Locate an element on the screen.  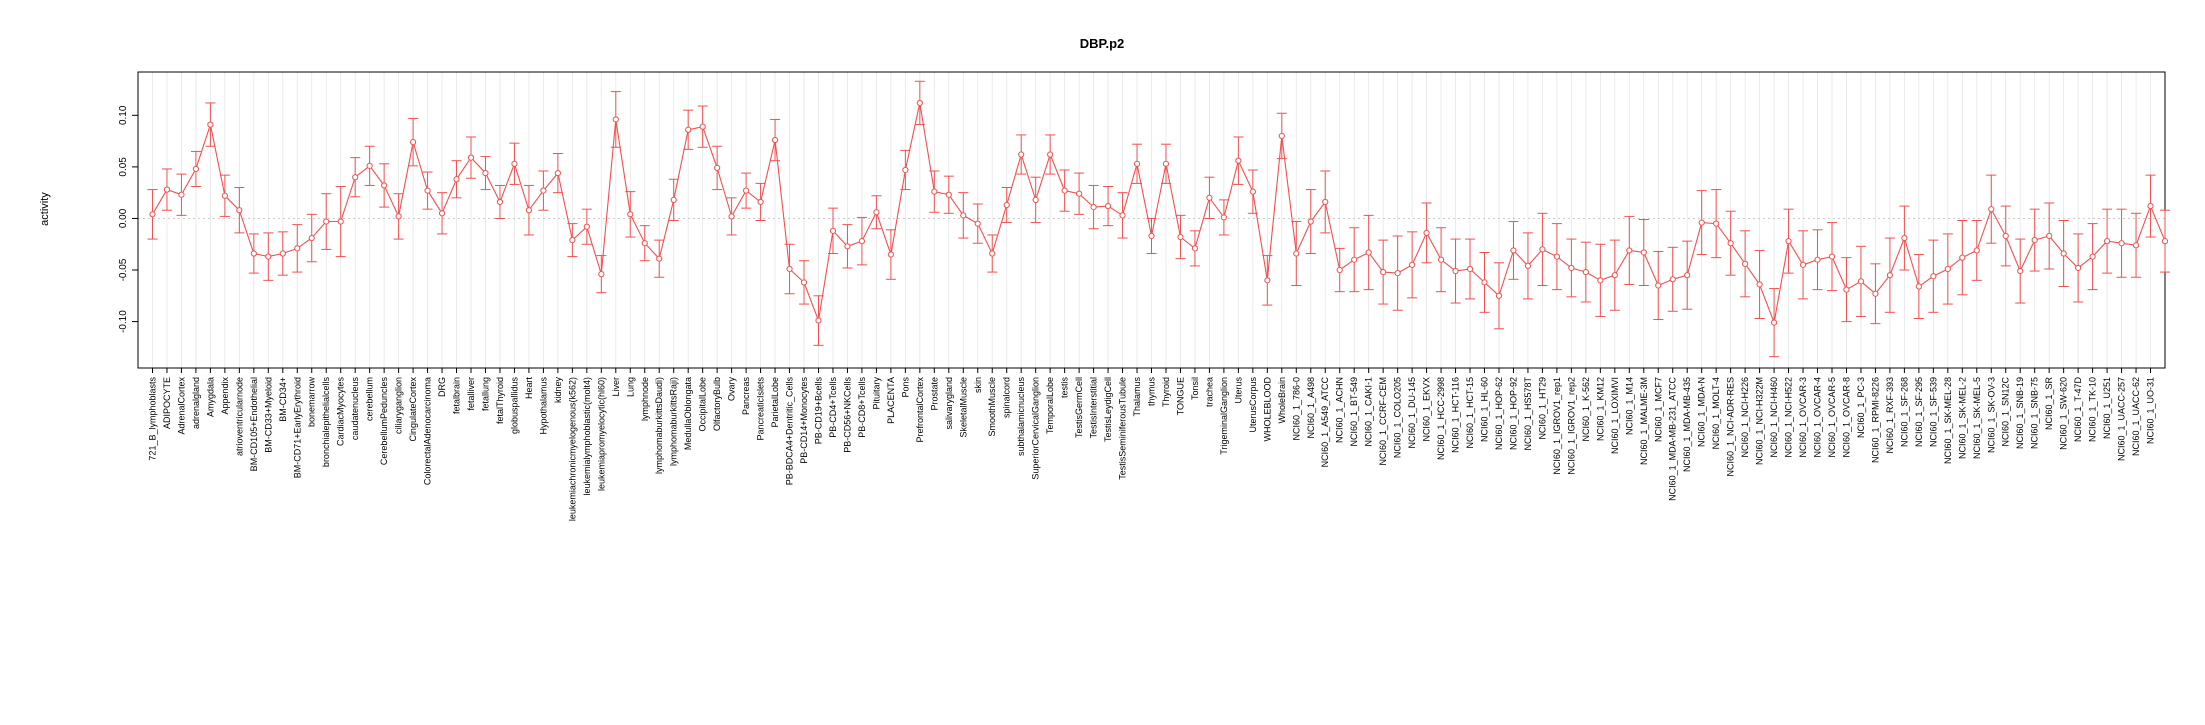
x-tick-label: Uterus is located at coordinates (1238, 390).